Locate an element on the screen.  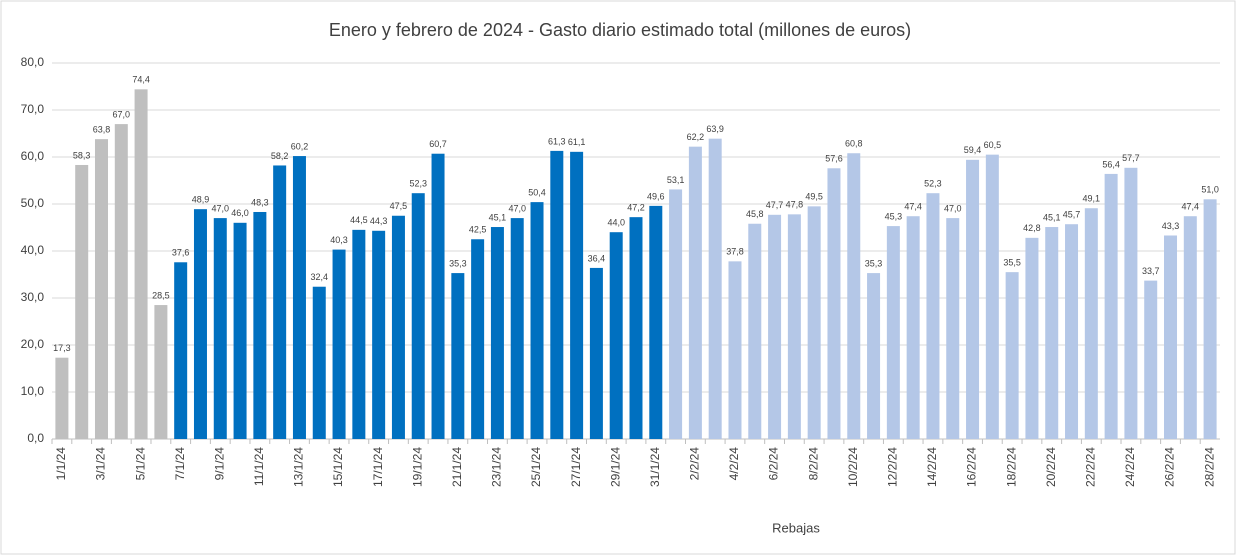
y-tick-label: 60,0 is located at coordinates (33, 156).